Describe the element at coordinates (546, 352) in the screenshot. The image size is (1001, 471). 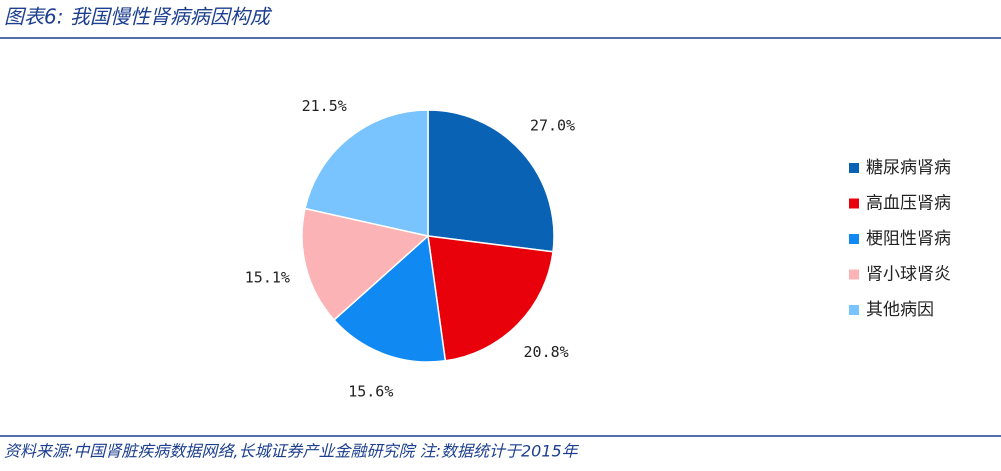
I see `data-label: 20.8%` at that location.